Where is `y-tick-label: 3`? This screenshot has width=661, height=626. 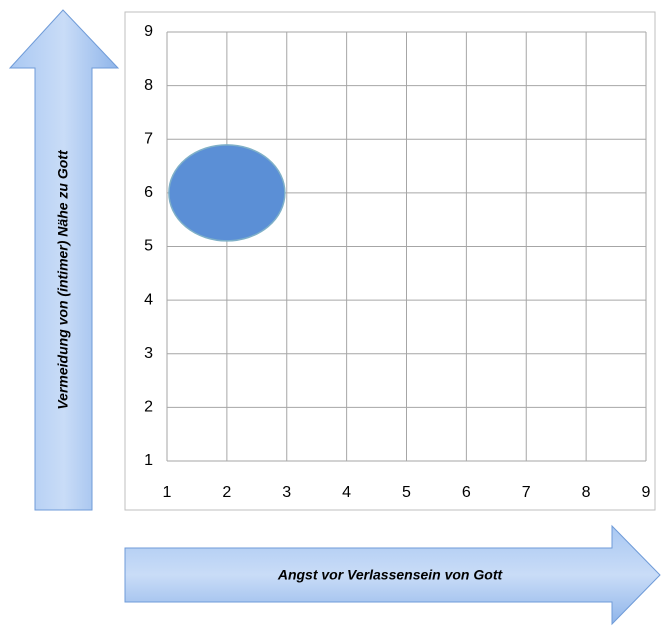
y-tick-label: 3 is located at coordinates (148, 353).